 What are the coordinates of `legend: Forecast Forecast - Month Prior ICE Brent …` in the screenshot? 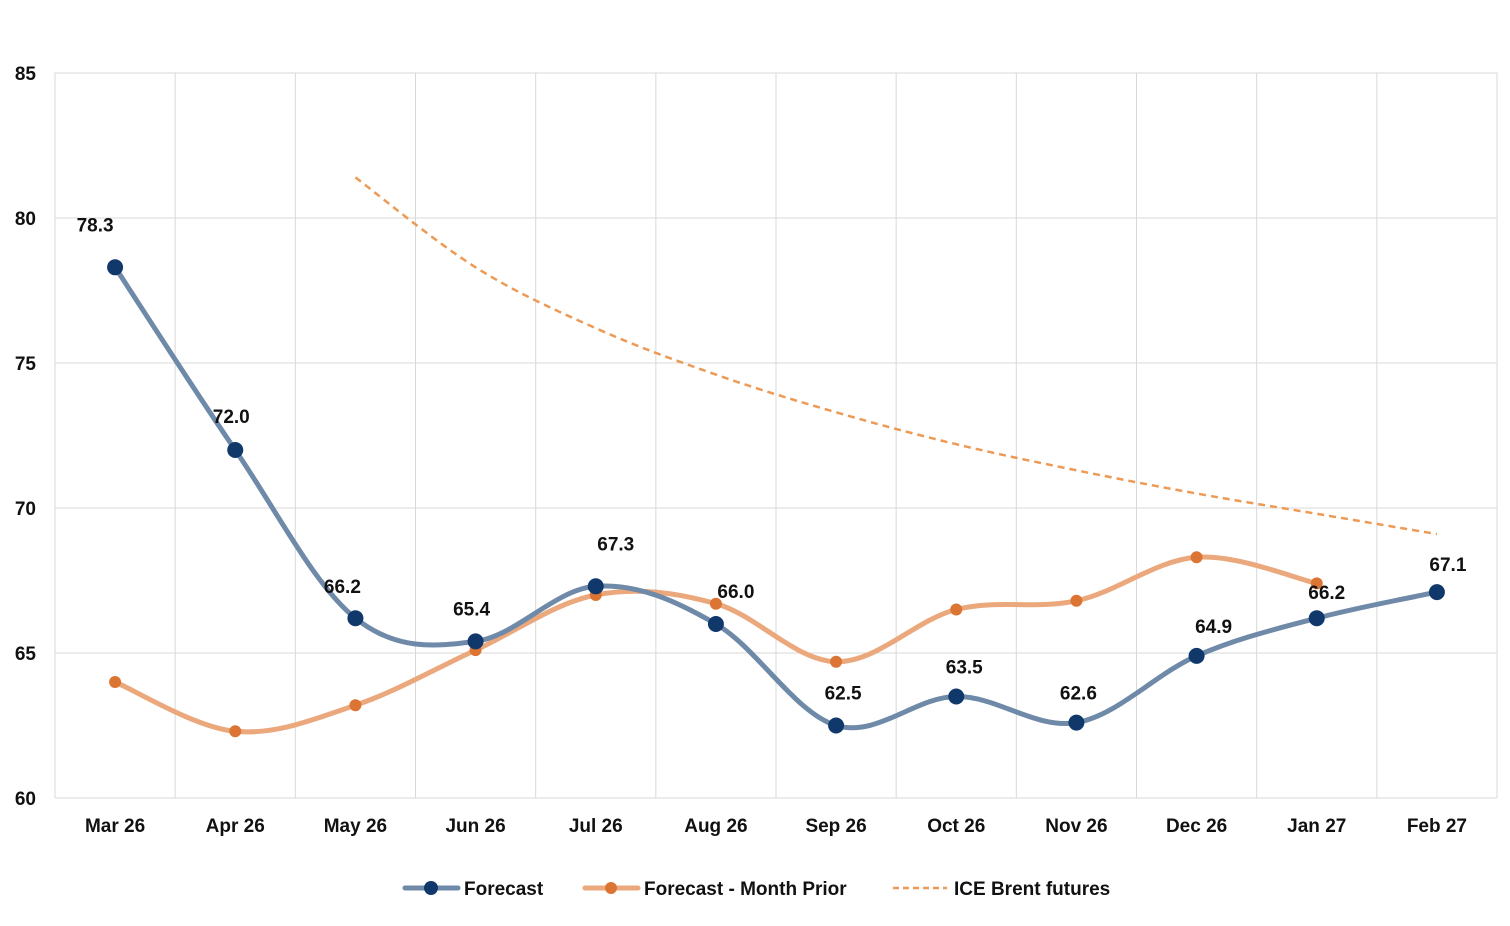 It's located at (756, 889).